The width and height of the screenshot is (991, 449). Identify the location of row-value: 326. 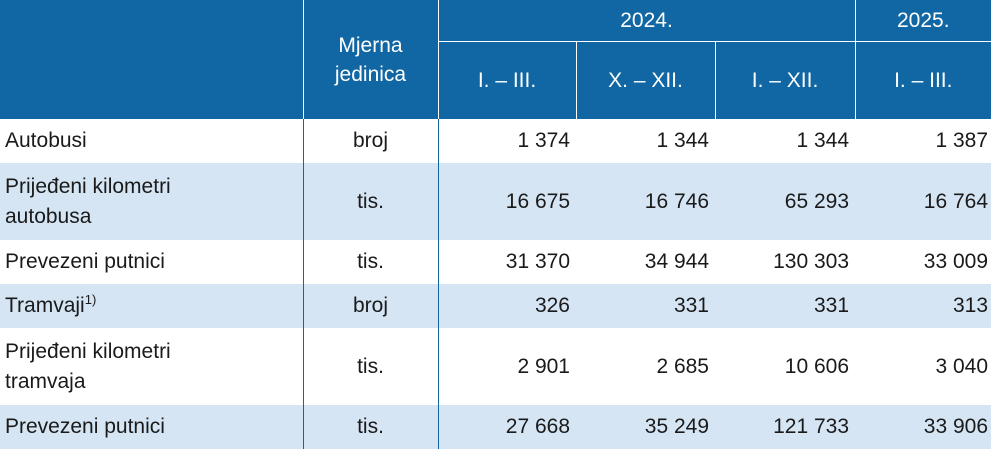
(507, 306).